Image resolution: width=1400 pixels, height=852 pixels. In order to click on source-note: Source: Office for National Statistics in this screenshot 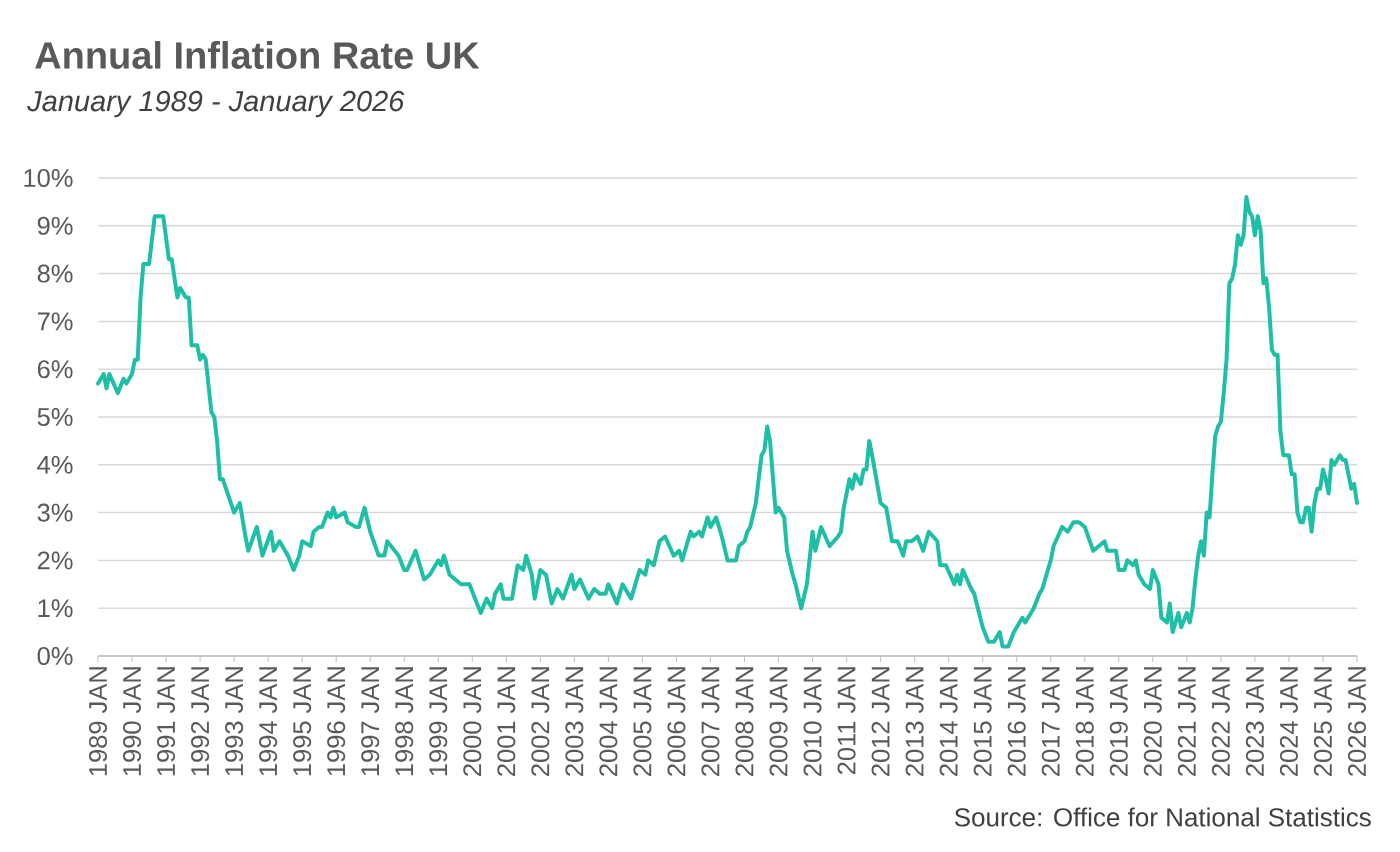, I will do `click(1162, 817)`.